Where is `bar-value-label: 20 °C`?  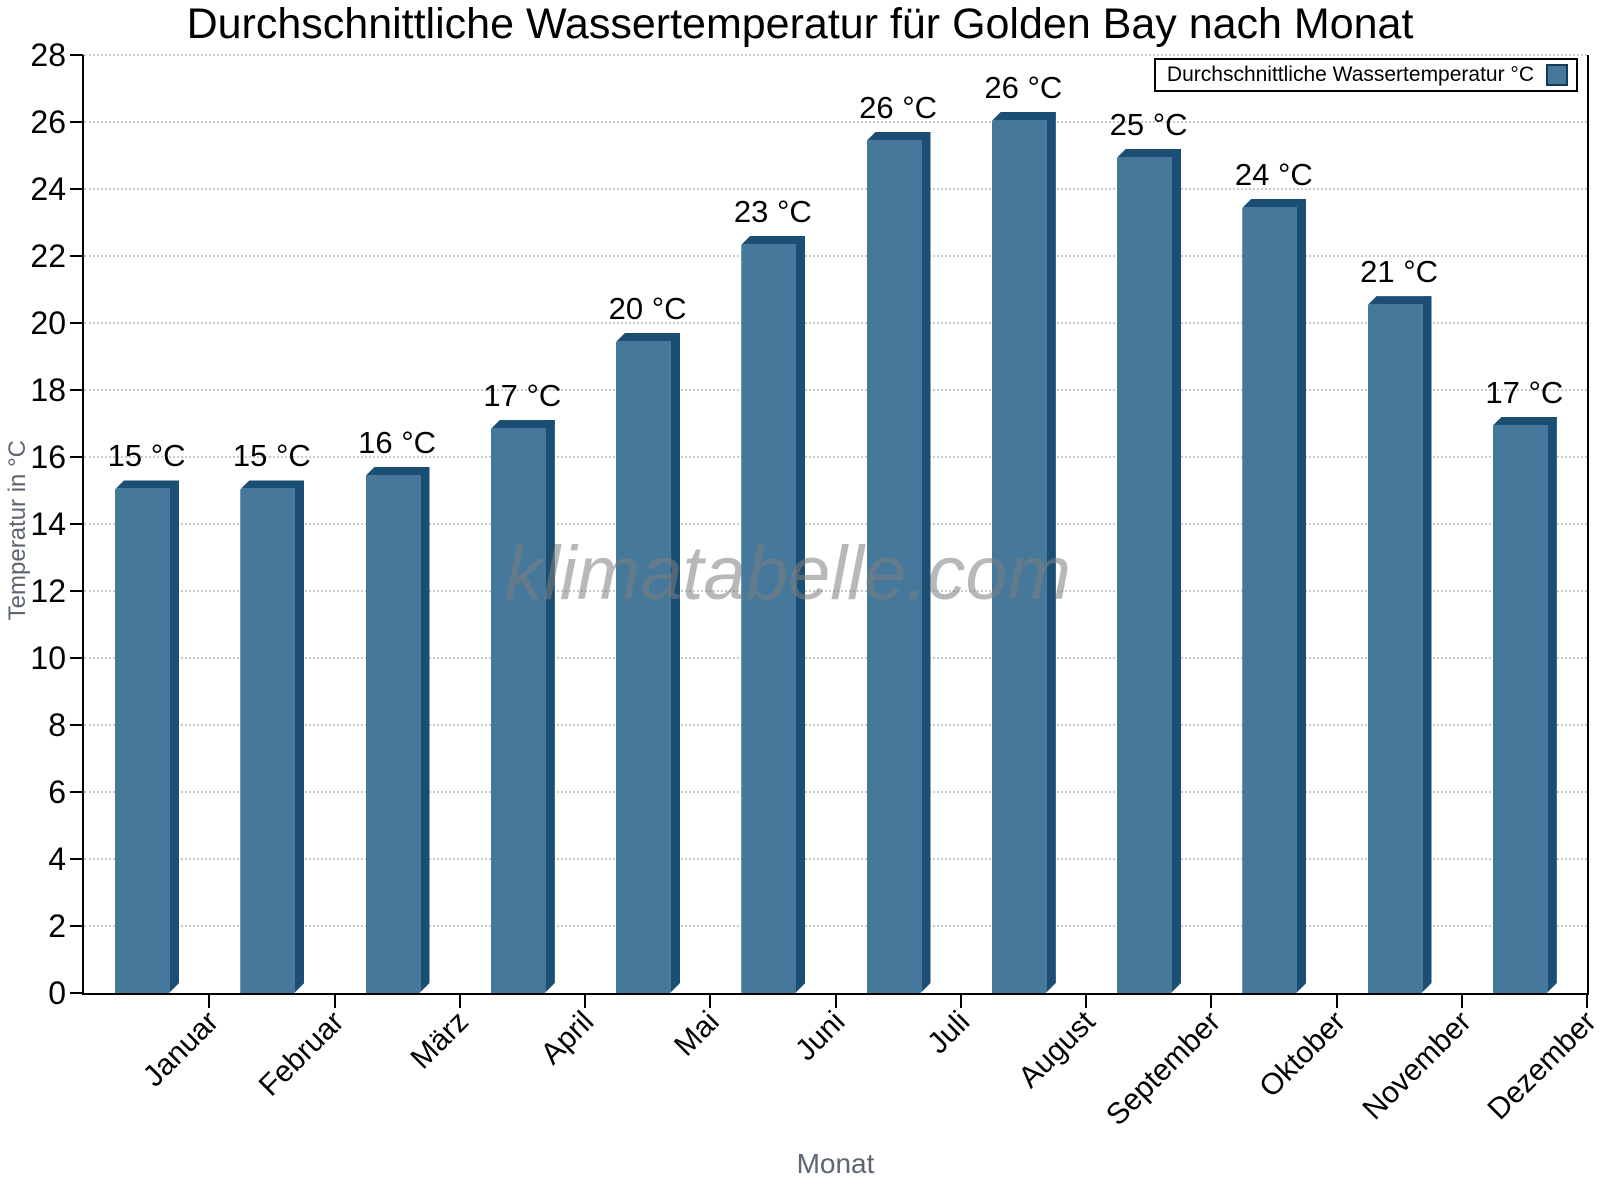 bar-value-label: 20 °C is located at coordinates (647, 309).